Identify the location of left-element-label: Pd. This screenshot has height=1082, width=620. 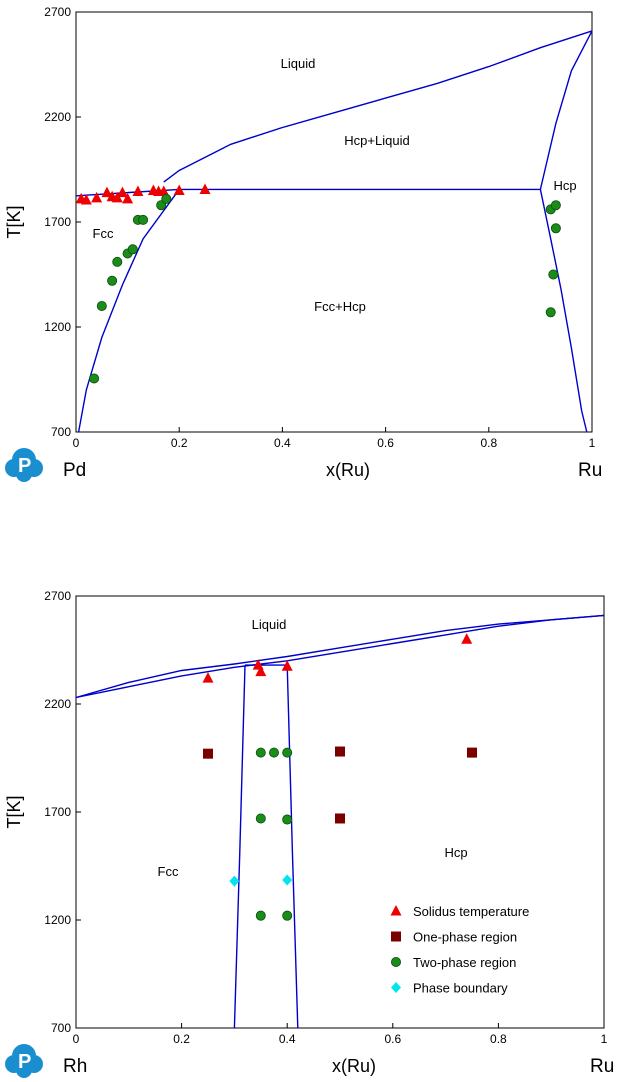
(74, 470).